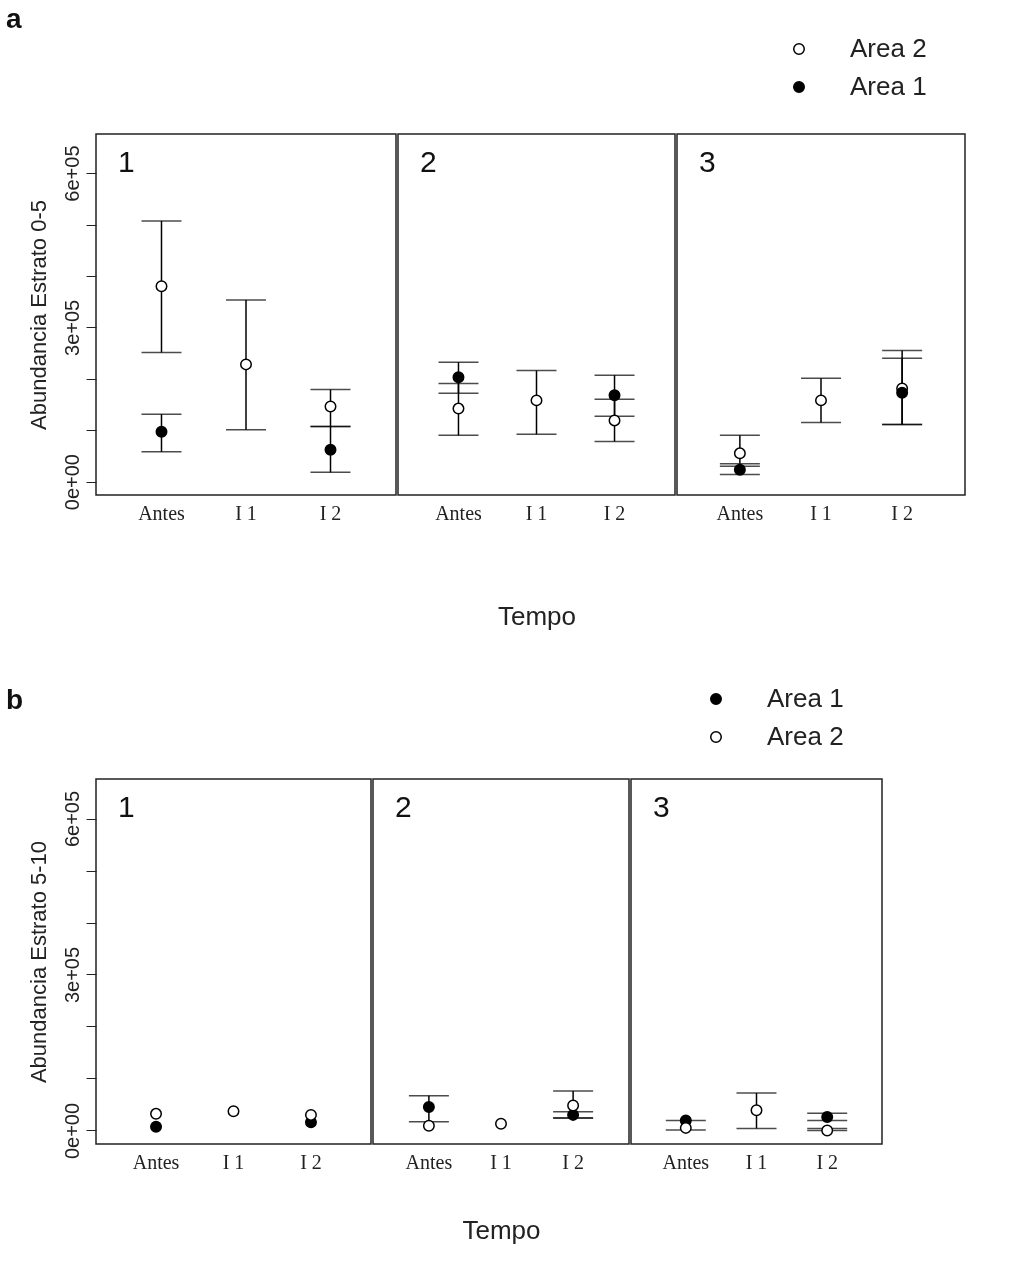 The width and height of the screenshot is (1018, 1287). I want to click on y-axis-title: Abundancia Estrato 0-5, so click(38, 315).